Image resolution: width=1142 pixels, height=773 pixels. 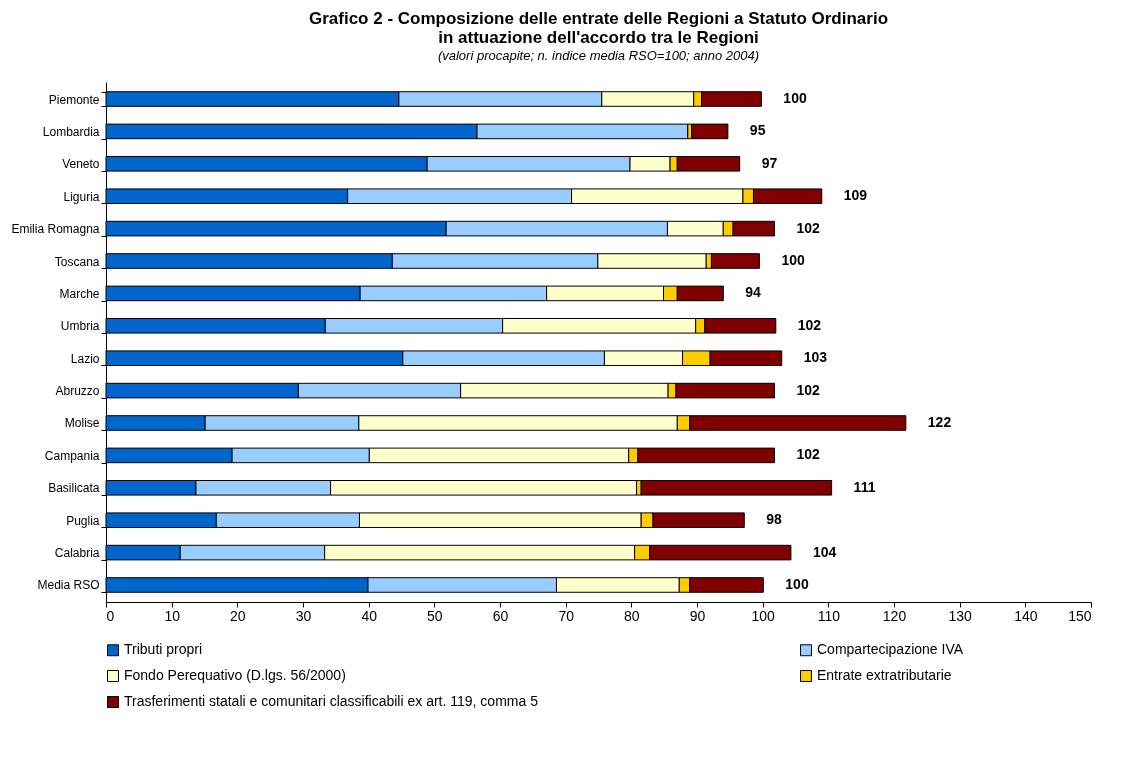 What do you see at coordinates (163, 649) in the screenshot?
I see `legend-label: Tributi propri` at bounding box center [163, 649].